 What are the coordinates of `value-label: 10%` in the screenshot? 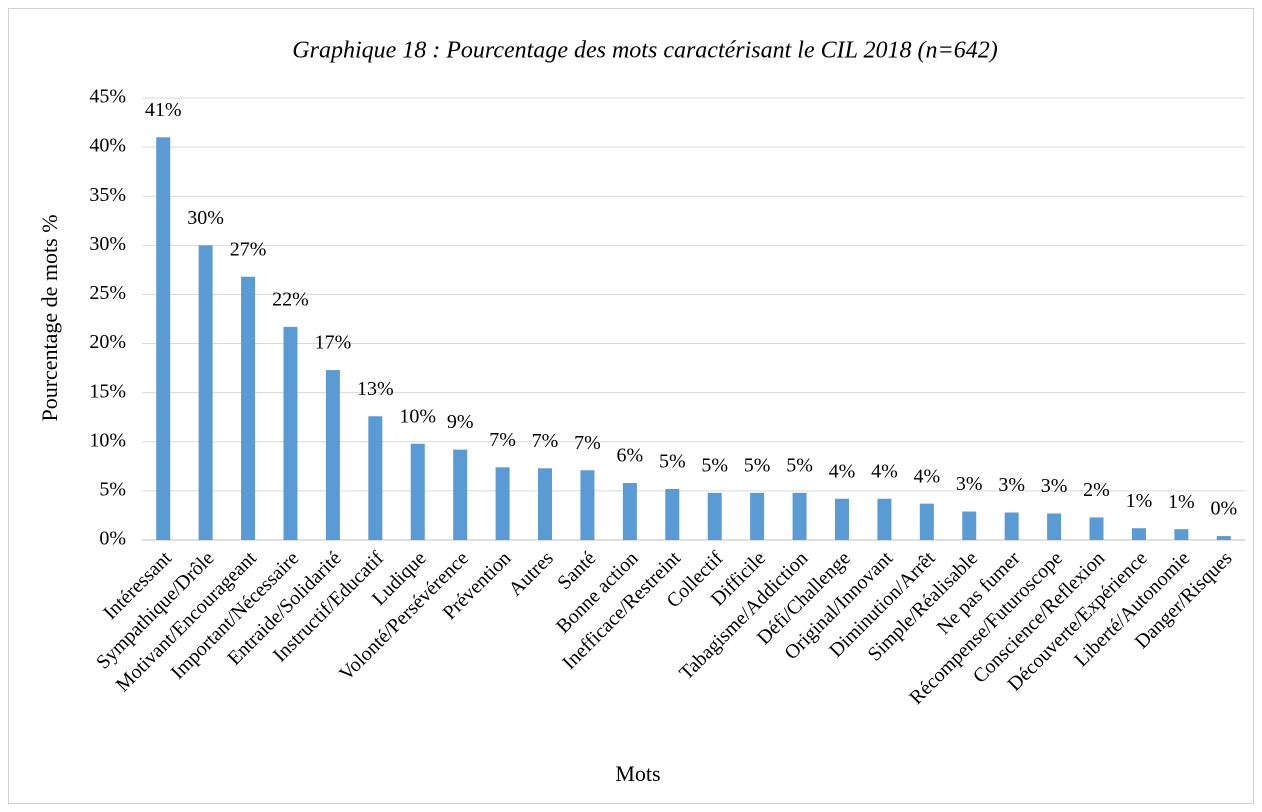 It's located at (417, 416).